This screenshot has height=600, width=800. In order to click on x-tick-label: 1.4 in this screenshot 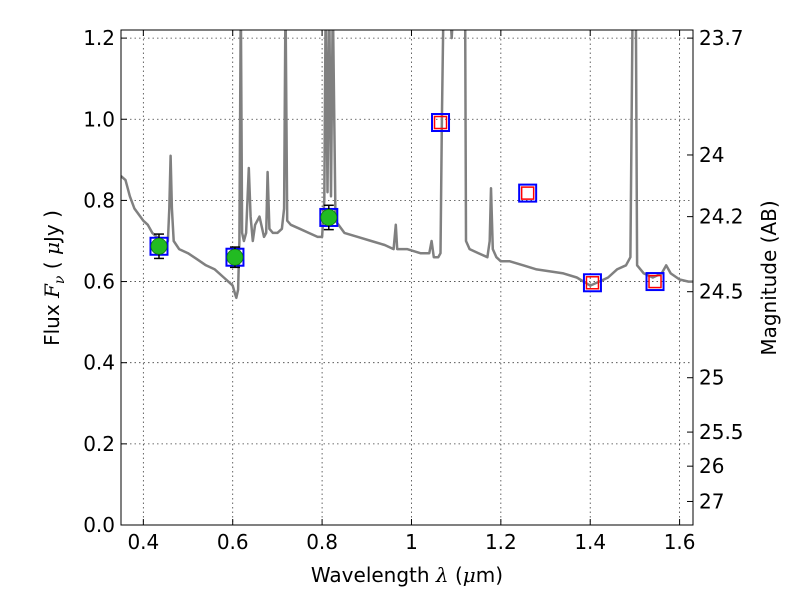, I will do `click(590, 542)`.